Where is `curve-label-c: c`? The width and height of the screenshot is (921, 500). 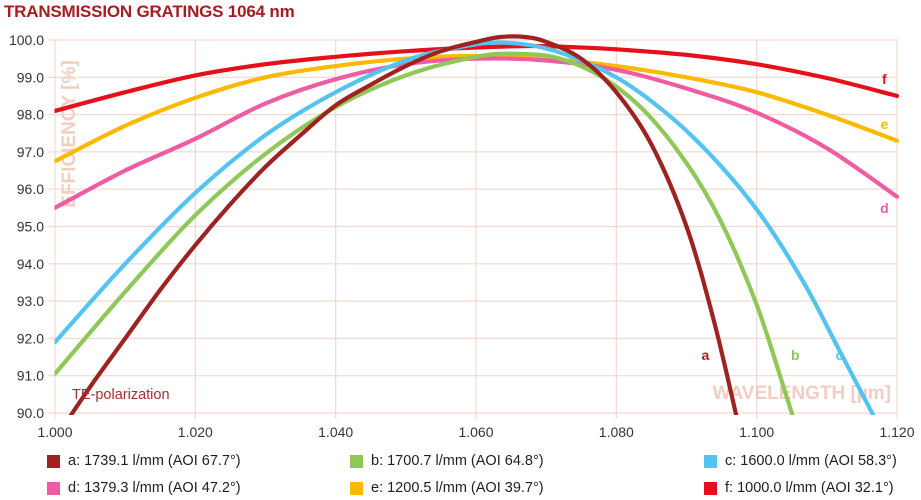 curve-label-c: c is located at coordinates (840, 355).